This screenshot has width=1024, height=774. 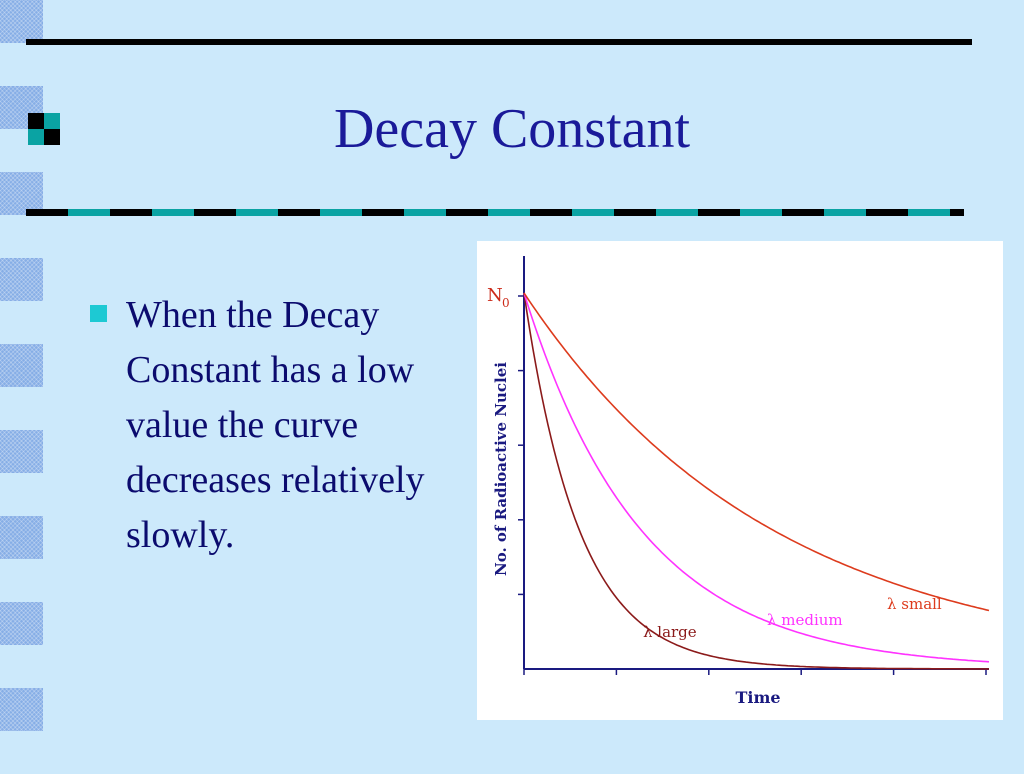 I want to click on slide-title: Decay Constant, so click(x=512, y=129).